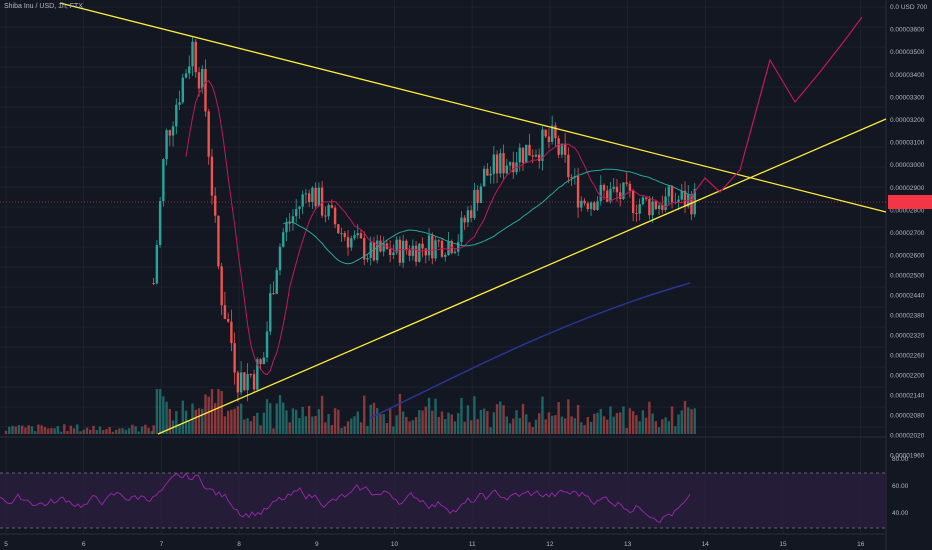 This screenshot has width=932, height=550. What do you see at coordinates (550, 544) in the screenshot?
I see `x-tick-label: 12` at bounding box center [550, 544].